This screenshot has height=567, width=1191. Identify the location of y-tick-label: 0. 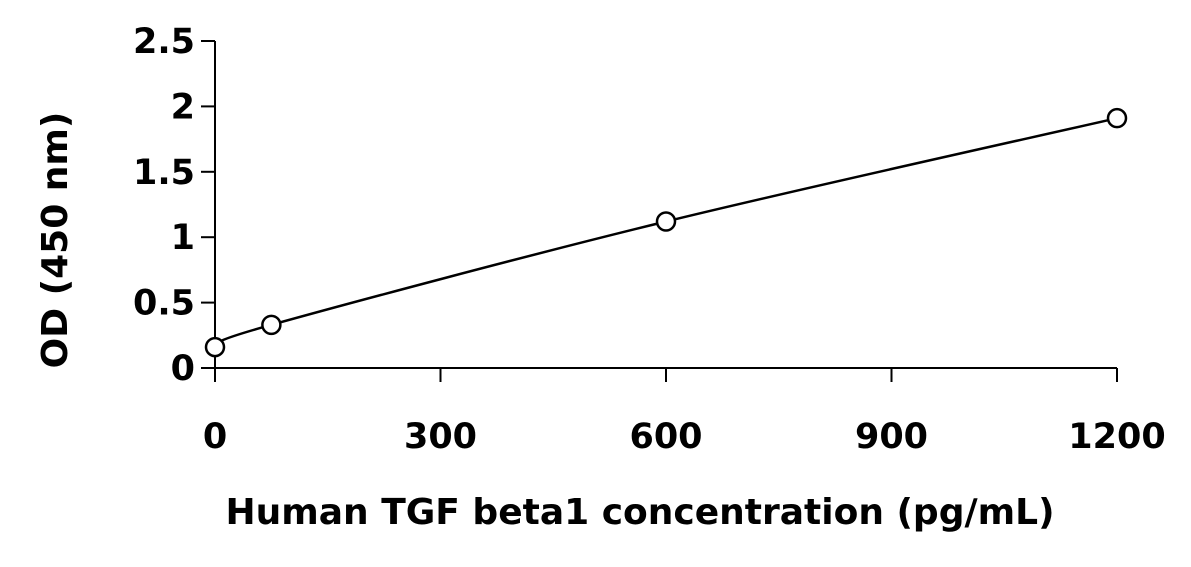
(183, 369).